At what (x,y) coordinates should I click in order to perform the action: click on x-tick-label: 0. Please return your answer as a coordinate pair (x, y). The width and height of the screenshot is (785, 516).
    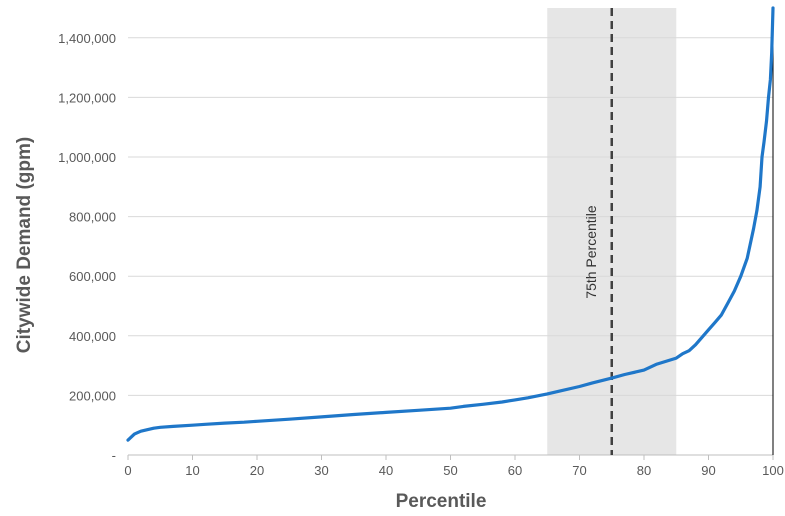
    Looking at the image, I should click on (127, 470).